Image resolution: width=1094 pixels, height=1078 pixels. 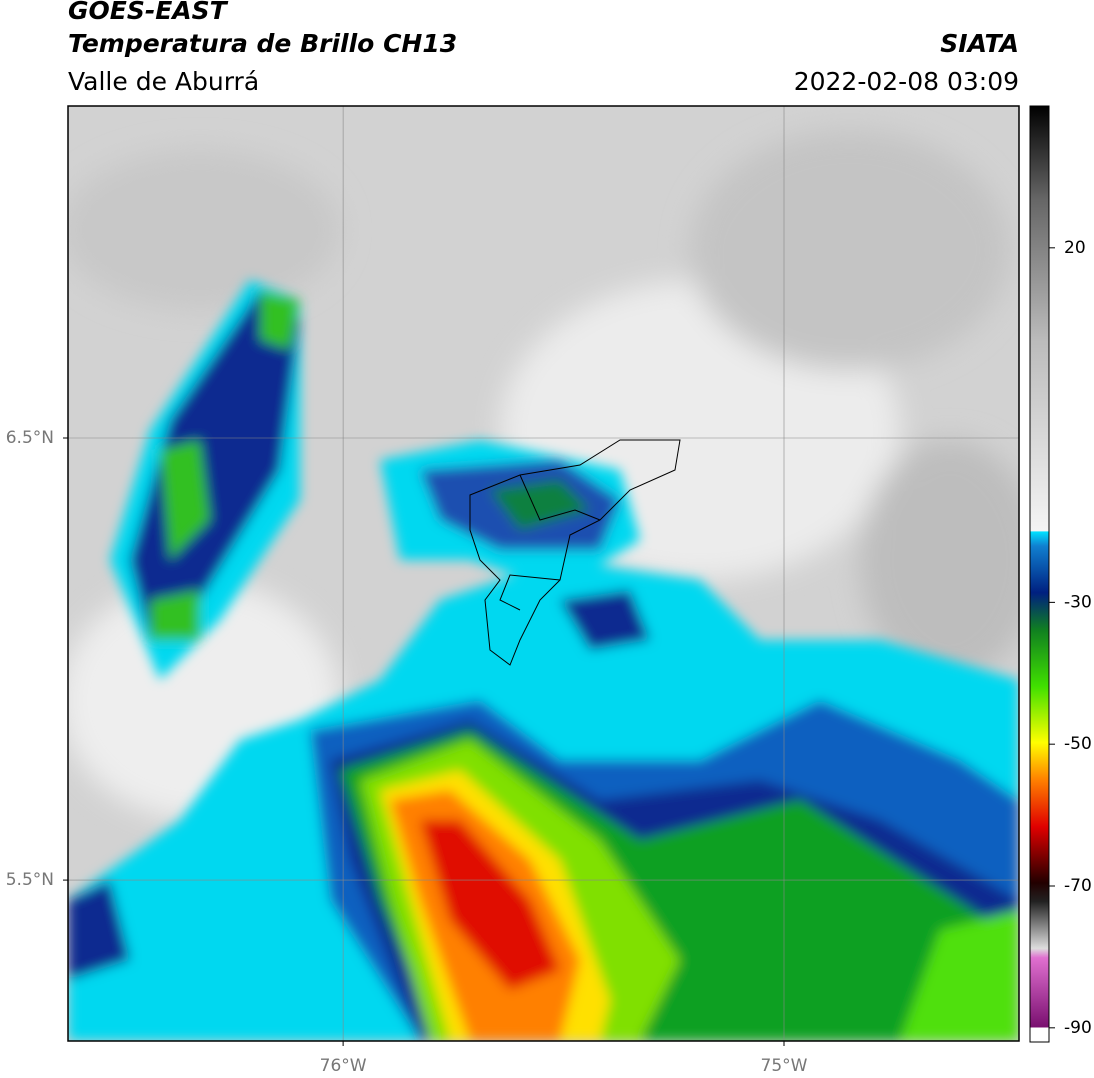 What do you see at coordinates (1078, 744) in the screenshot?
I see `colorbar-tick-label: -50` at bounding box center [1078, 744].